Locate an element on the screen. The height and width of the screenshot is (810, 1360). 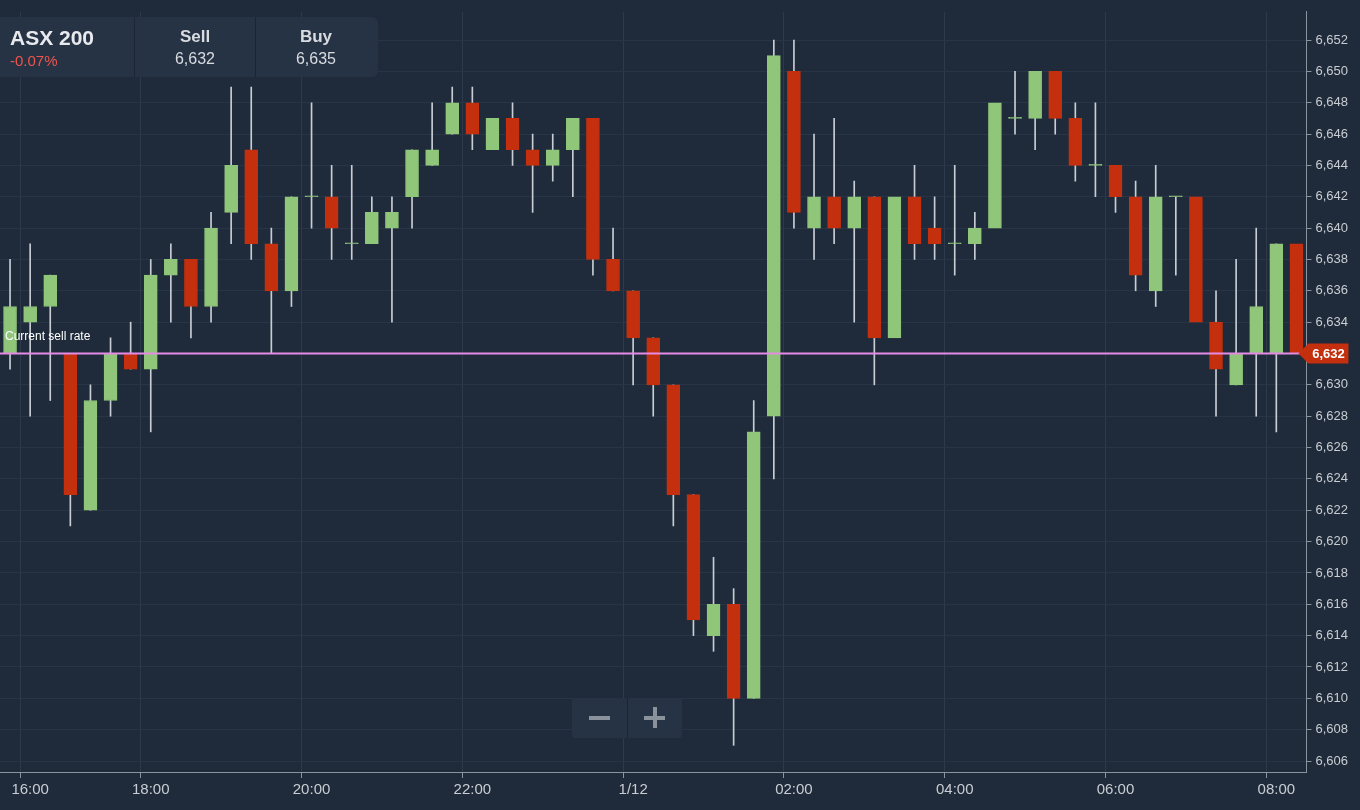
x-tick-label: 06:00 is located at coordinates (1115, 789).